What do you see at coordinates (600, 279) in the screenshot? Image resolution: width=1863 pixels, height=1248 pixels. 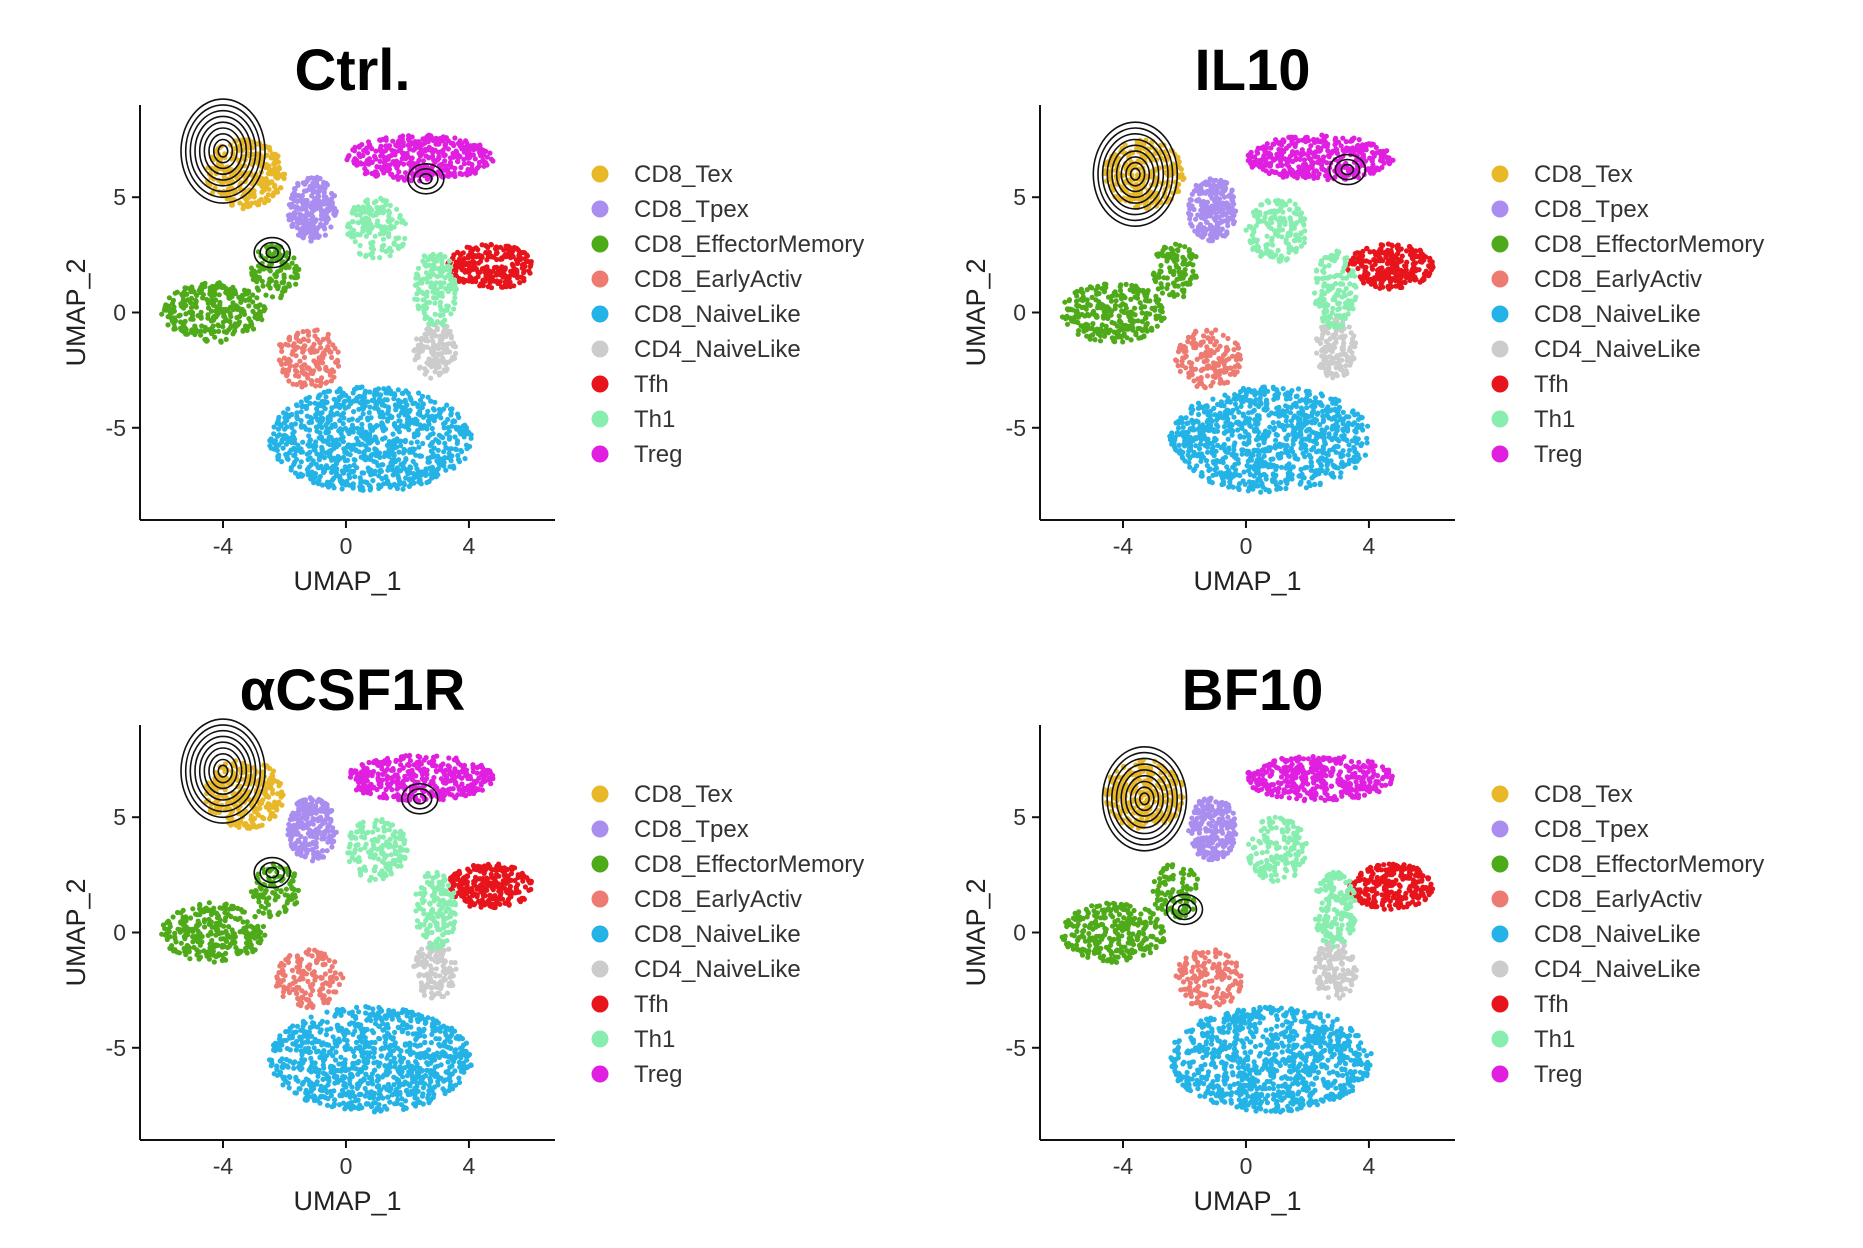 I see `legend-swatch` at bounding box center [600, 279].